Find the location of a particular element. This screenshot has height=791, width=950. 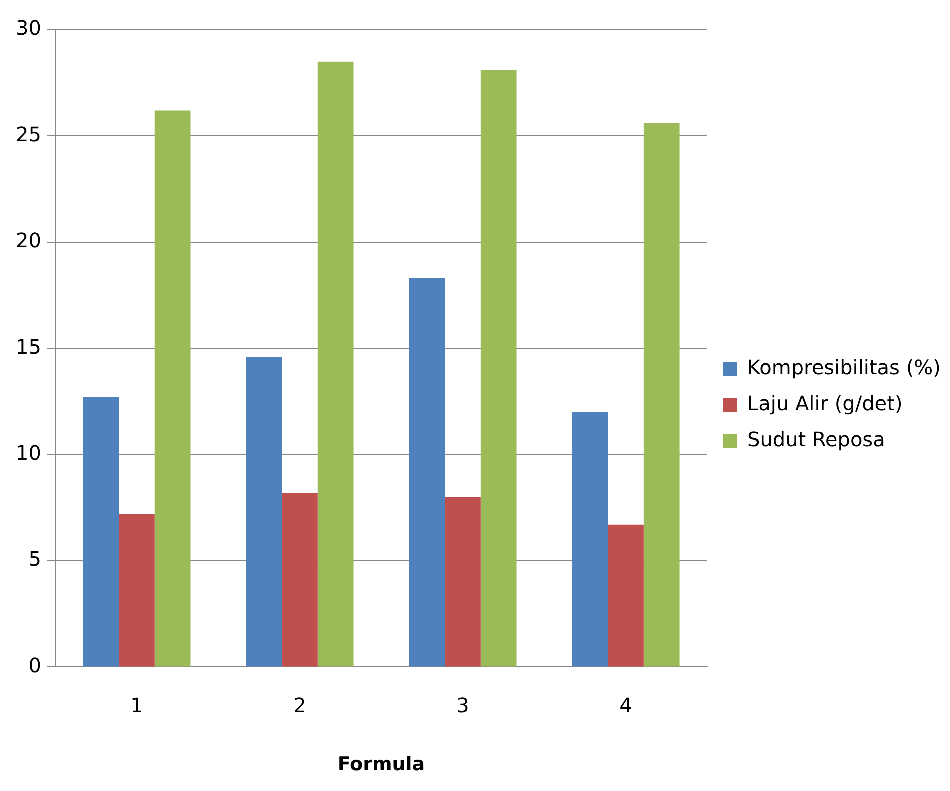

legend-label: Kompresibilitas (%) is located at coordinates (844, 368).